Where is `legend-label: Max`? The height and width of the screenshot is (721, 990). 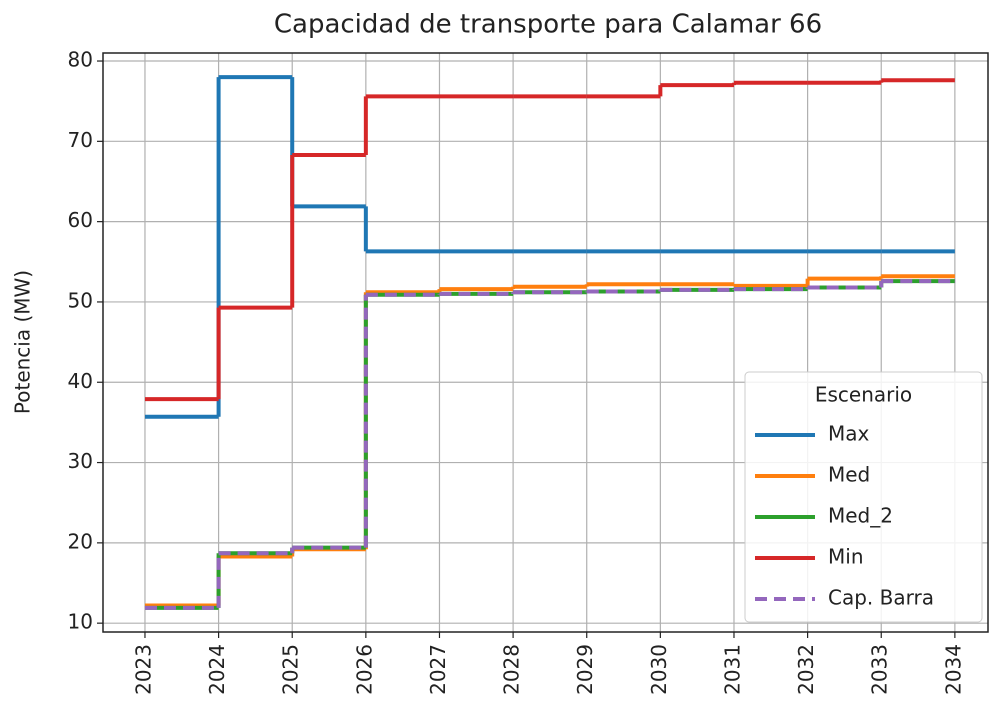 legend-label: Max is located at coordinates (849, 434).